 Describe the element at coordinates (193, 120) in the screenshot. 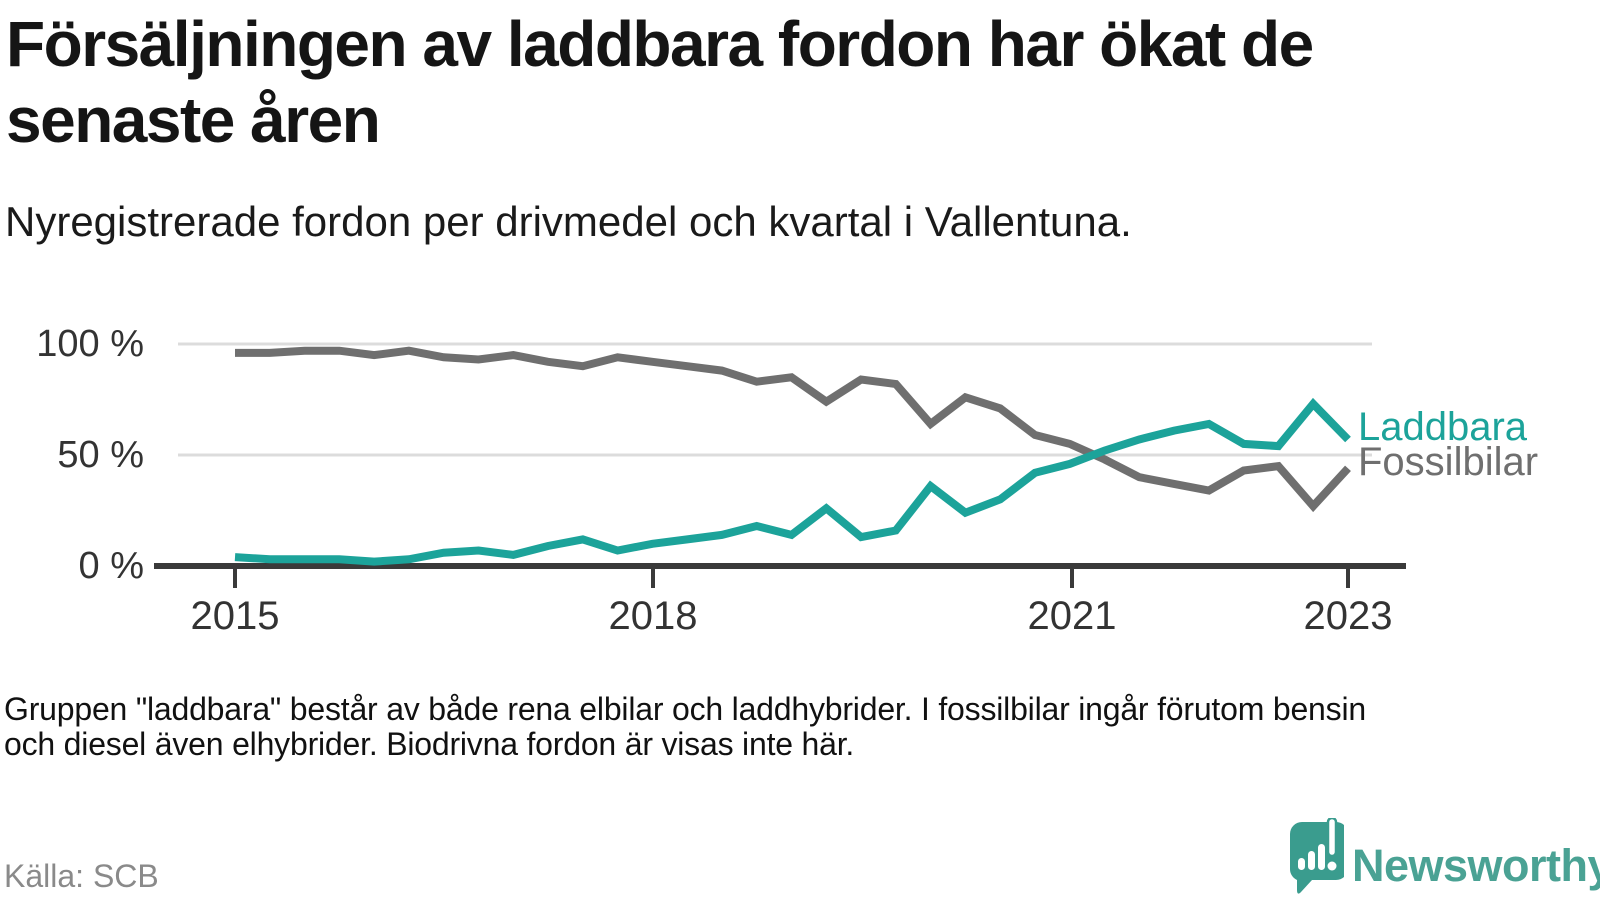

I see `title-line-2: senaste åren` at that location.